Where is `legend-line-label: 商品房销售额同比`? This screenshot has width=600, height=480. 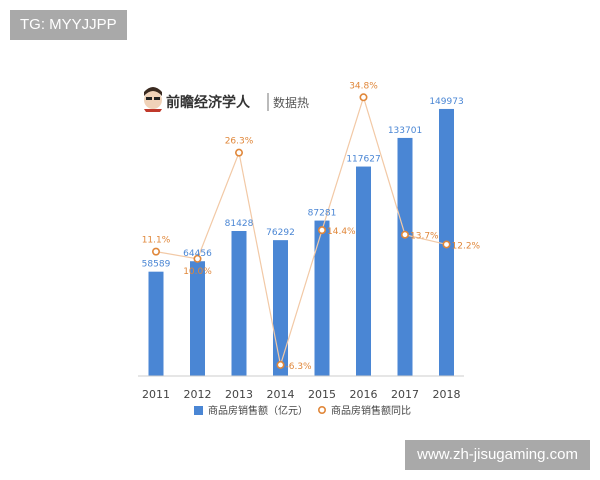 legend-line-label: 商品房销售额同比 is located at coordinates (371, 410).